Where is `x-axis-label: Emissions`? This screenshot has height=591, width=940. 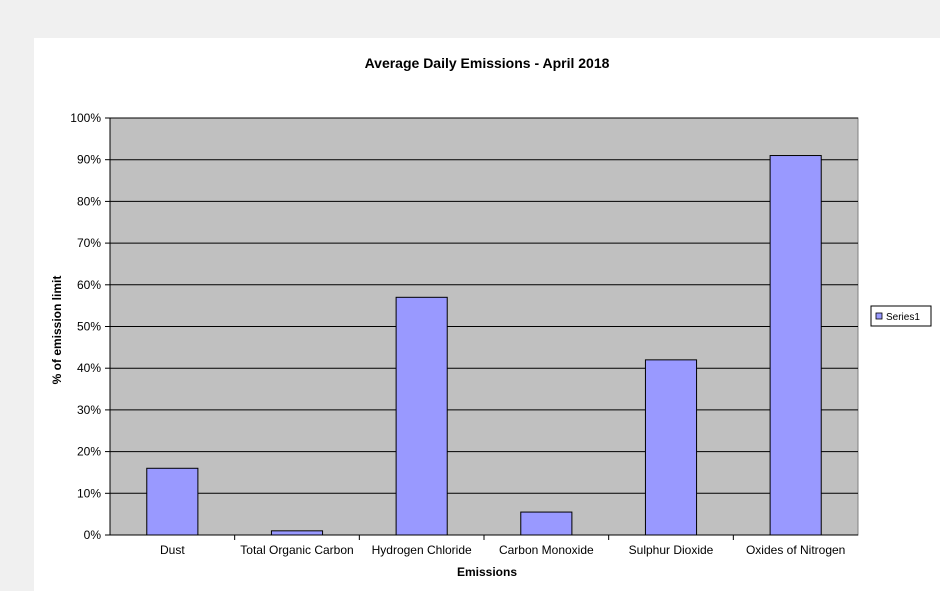 x-axis-label: Emissions is located at coordinates (487, 572).